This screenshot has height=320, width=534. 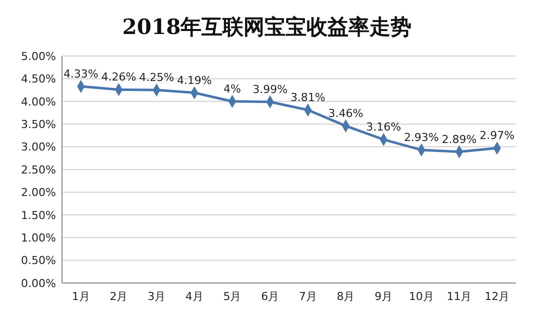 What do you see at coordinates (267, 26) in the screenshot?
I see `chart-title: 2018年互联网宝宝收益率走势` at bounding box center [267, 26].